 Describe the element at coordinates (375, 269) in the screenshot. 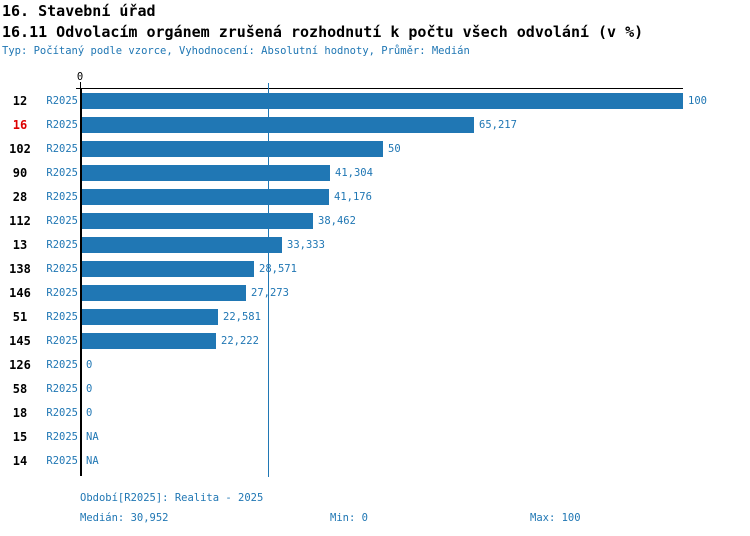

I see `chart-row: 138 R2025 28,571` at that location.